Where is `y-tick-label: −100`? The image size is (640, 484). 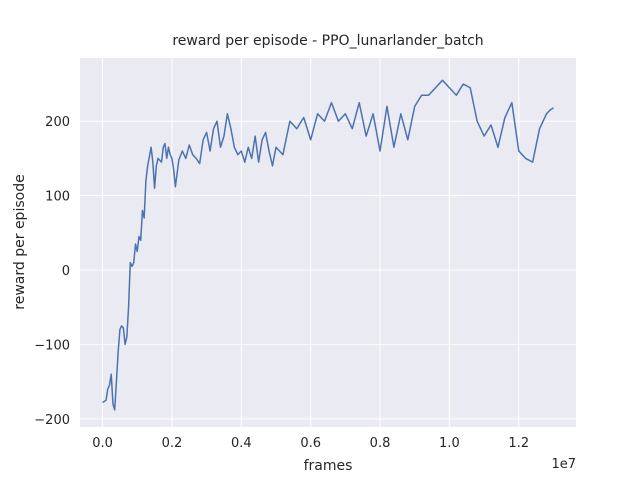
y-tick-label: −100 is located at coordinates (52, 345).